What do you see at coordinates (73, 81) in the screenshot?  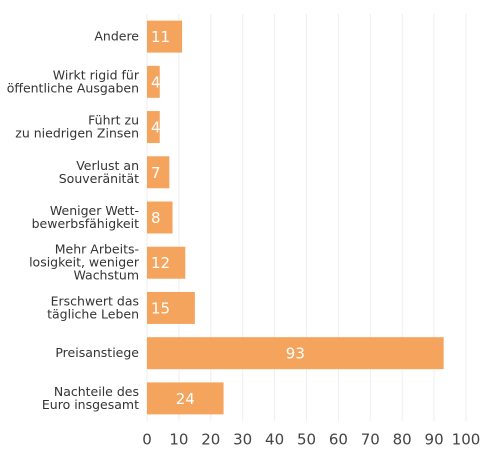 I see `category-label: Wirkt rigid für öffentliche Ausgaben` at bounding box center [73, 81].